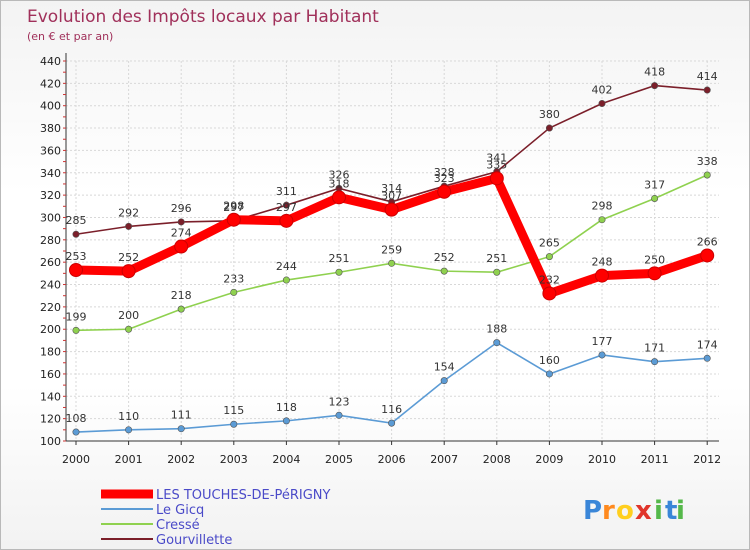 This screenshot has width=750, height=550. What do you see at coordinates (243, 495) in the screenshot?
I see `legend-label: LES TOUCHES-DE-PéRIGNY` at bounding box center [243, 495].